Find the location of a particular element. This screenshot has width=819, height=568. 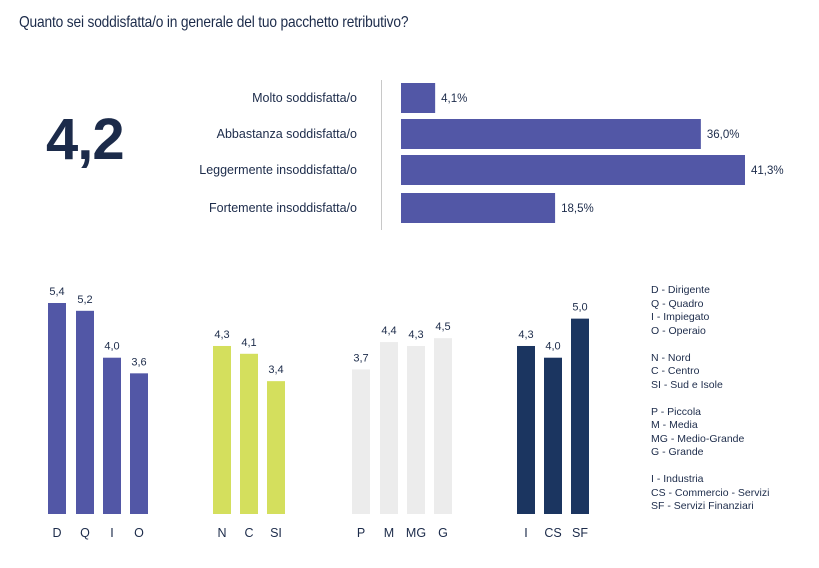

legend-entry: P - Piccola is located at coordinates (676, 411).